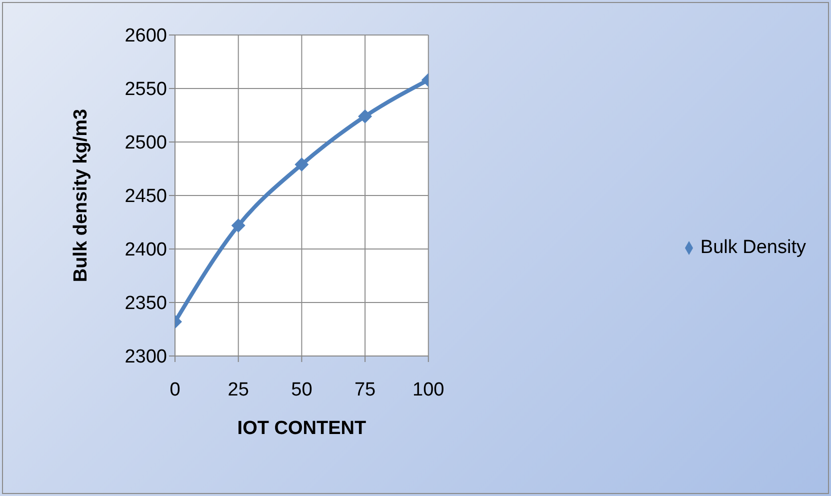 The width and height of the screenshot is (831, 496). I want to click on x-axis-title: IOT CONTENT, so click(301, 428).